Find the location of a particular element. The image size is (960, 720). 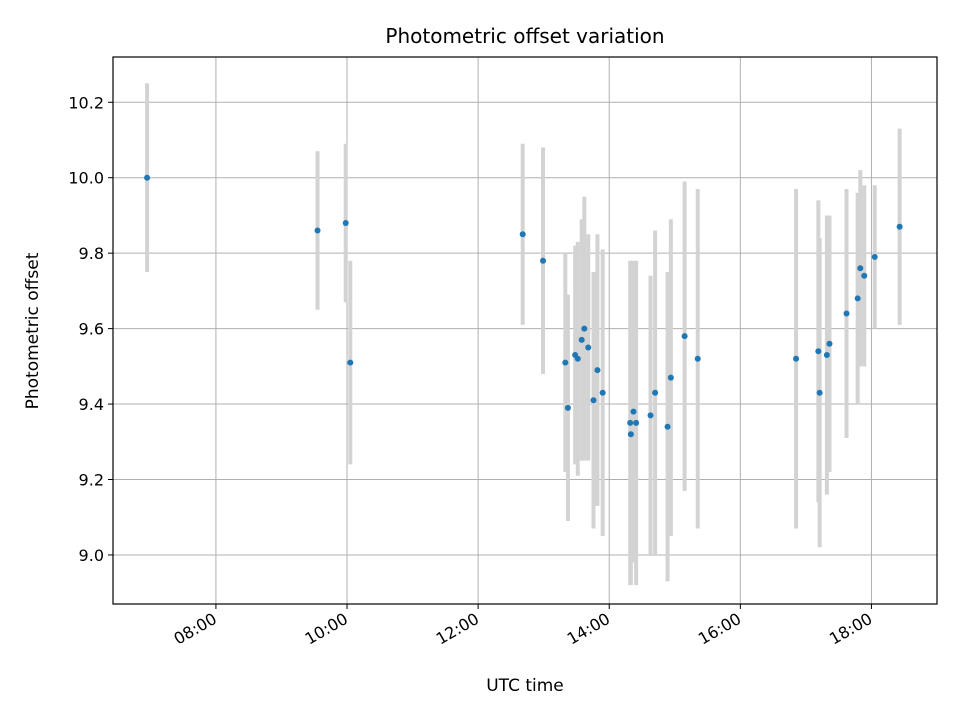

x-tick-label: 08:00 is located at coordinates (194, 629).